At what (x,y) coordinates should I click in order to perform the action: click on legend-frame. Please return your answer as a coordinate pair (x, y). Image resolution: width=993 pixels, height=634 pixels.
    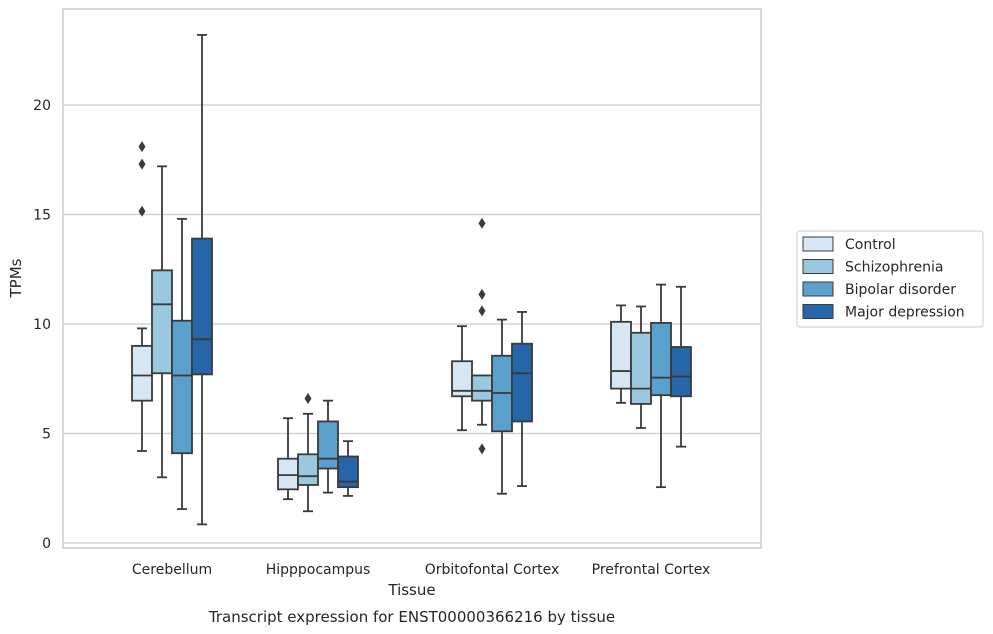
    Looking at the image, I should click on (890, 279).